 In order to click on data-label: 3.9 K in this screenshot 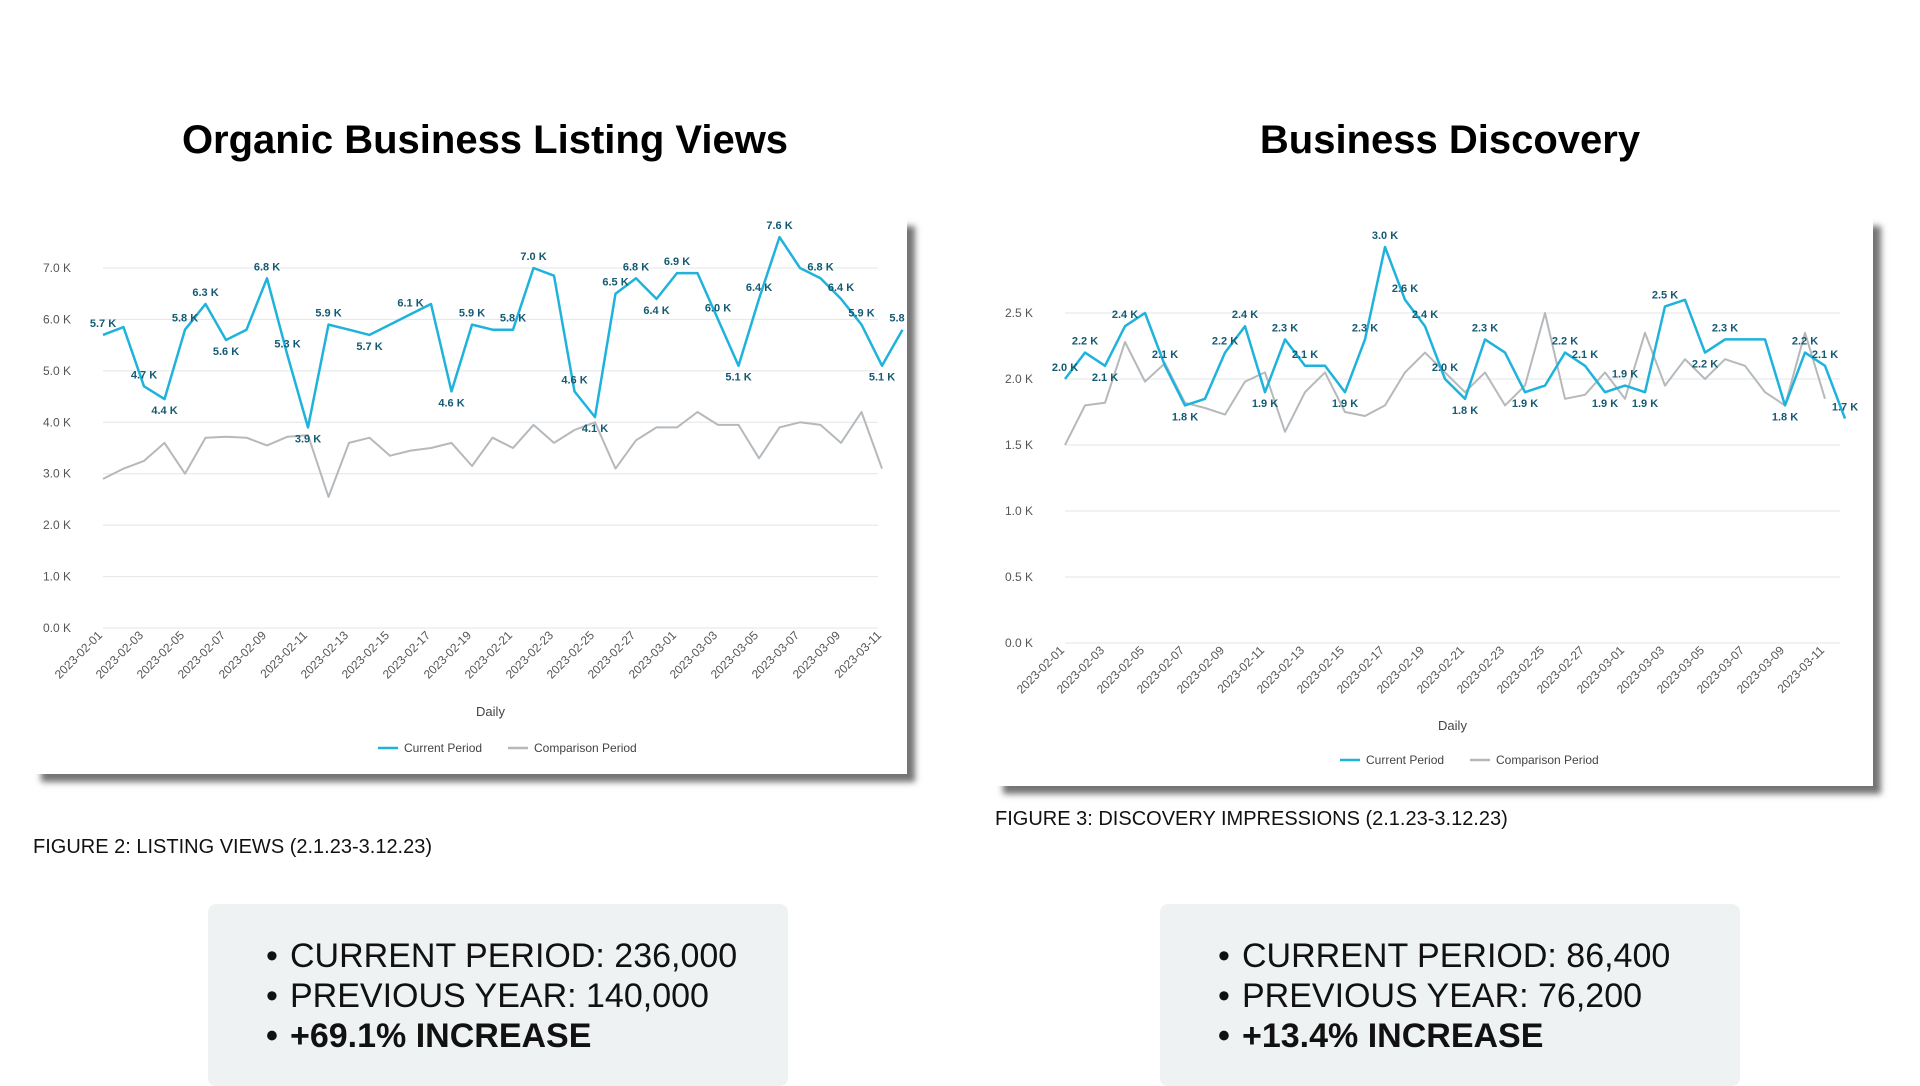, I will do `click(308, 439)`.